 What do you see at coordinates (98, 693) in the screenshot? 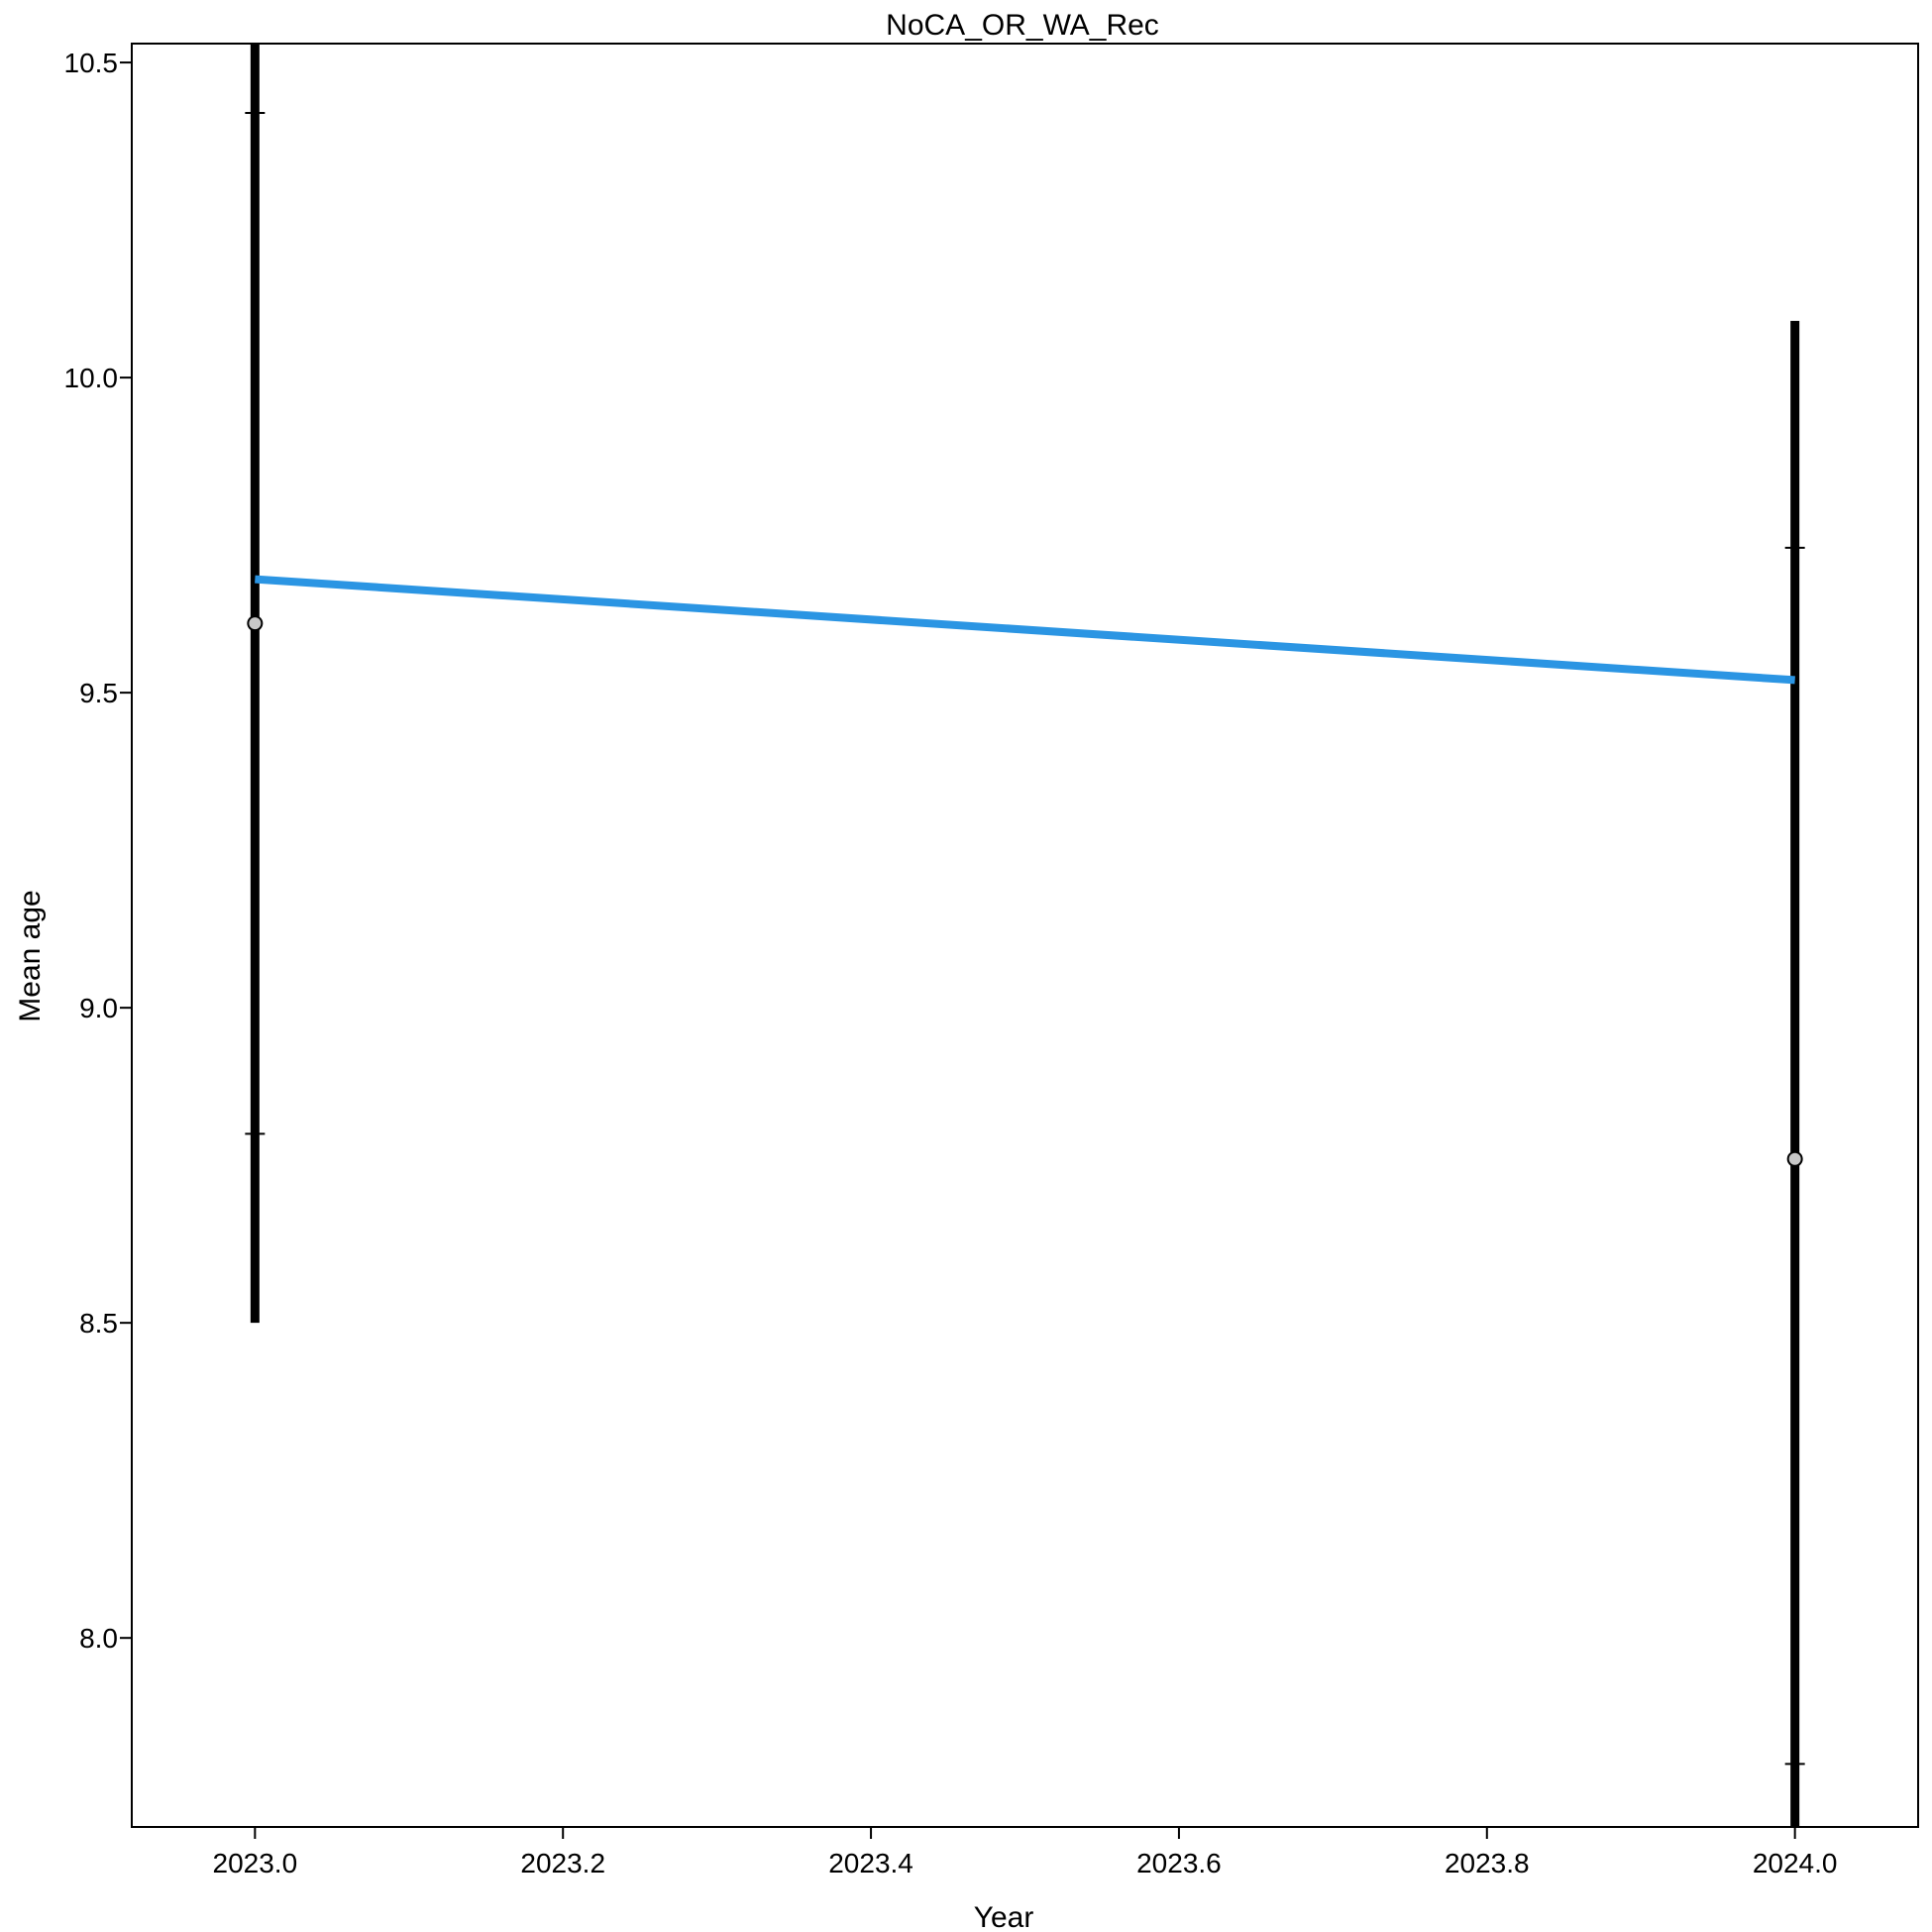
I see `y-tick-label: 9.5` at bounding box center [98, 693].